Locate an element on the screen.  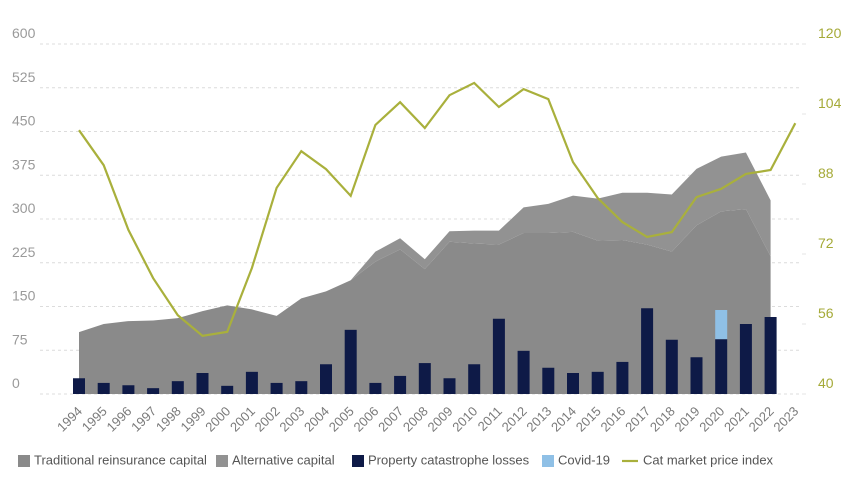
y-tick-label: 75 is located at coordinates (20, 339).